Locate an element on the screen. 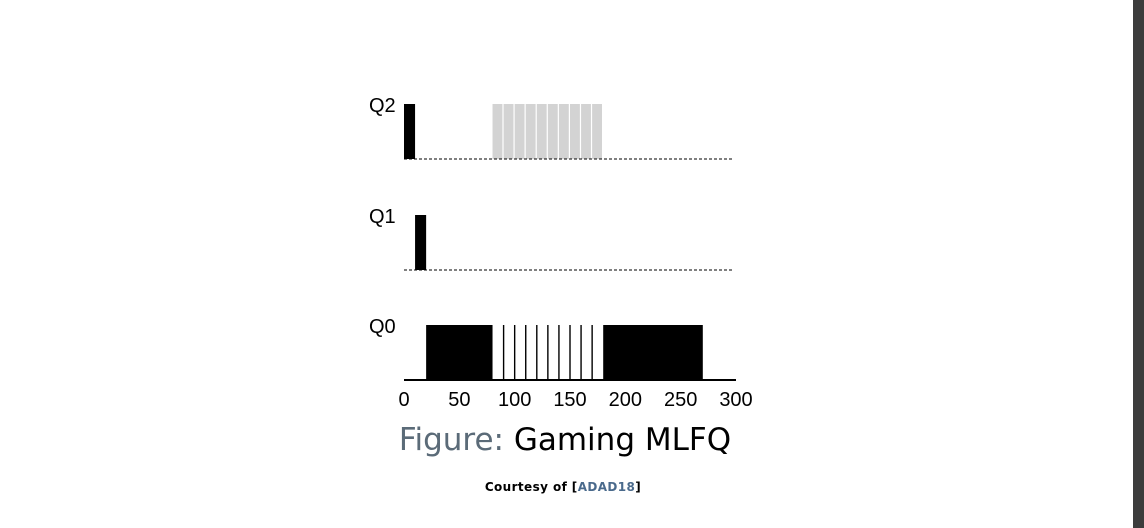 This screenshot has width=1144, height=528. courtesy-close-bracket: ] is located at coordinates (638, 487).